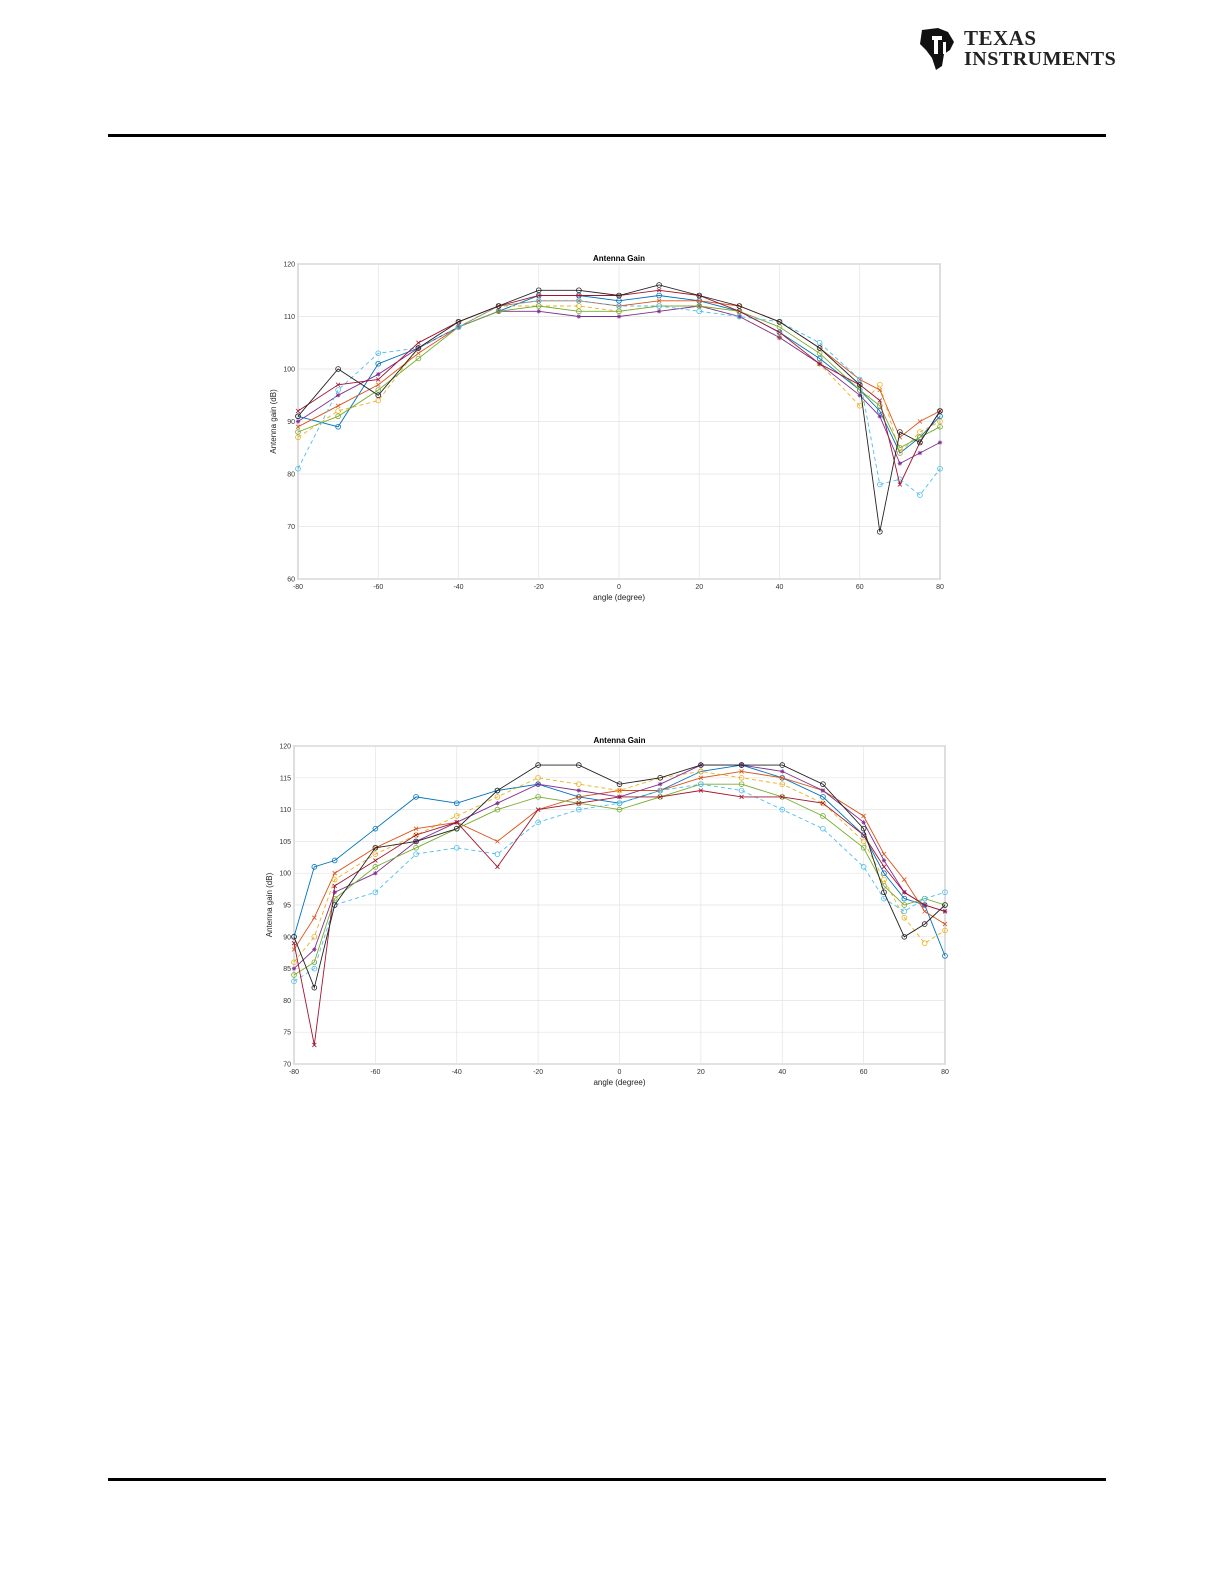  I want to click on chart-2-y-tick-label: 85, so click(287, 969).